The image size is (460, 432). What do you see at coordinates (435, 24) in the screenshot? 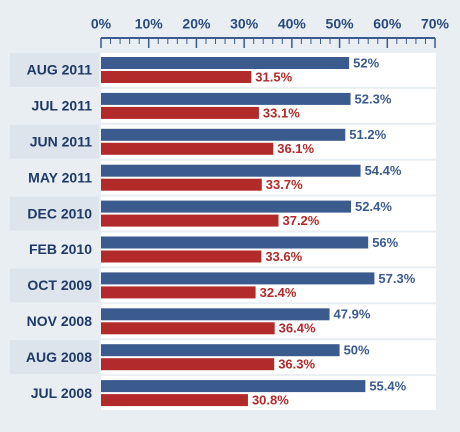
I see `x-tick-label: 70%` at bounding box center [435, 24].